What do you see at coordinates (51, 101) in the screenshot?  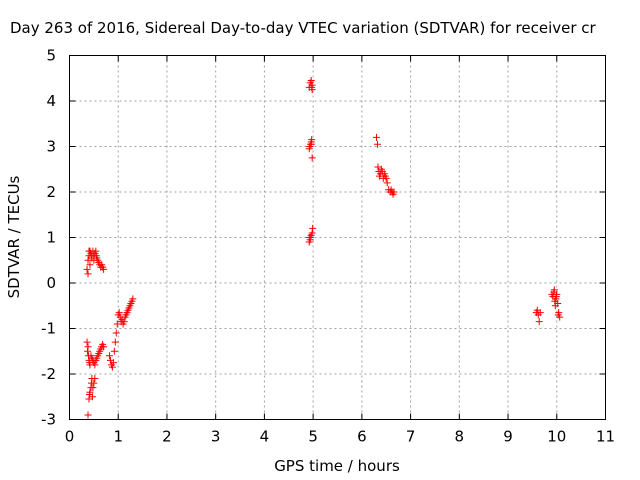 I see `y-tick-label: 4` at bounding box center [51, 101].